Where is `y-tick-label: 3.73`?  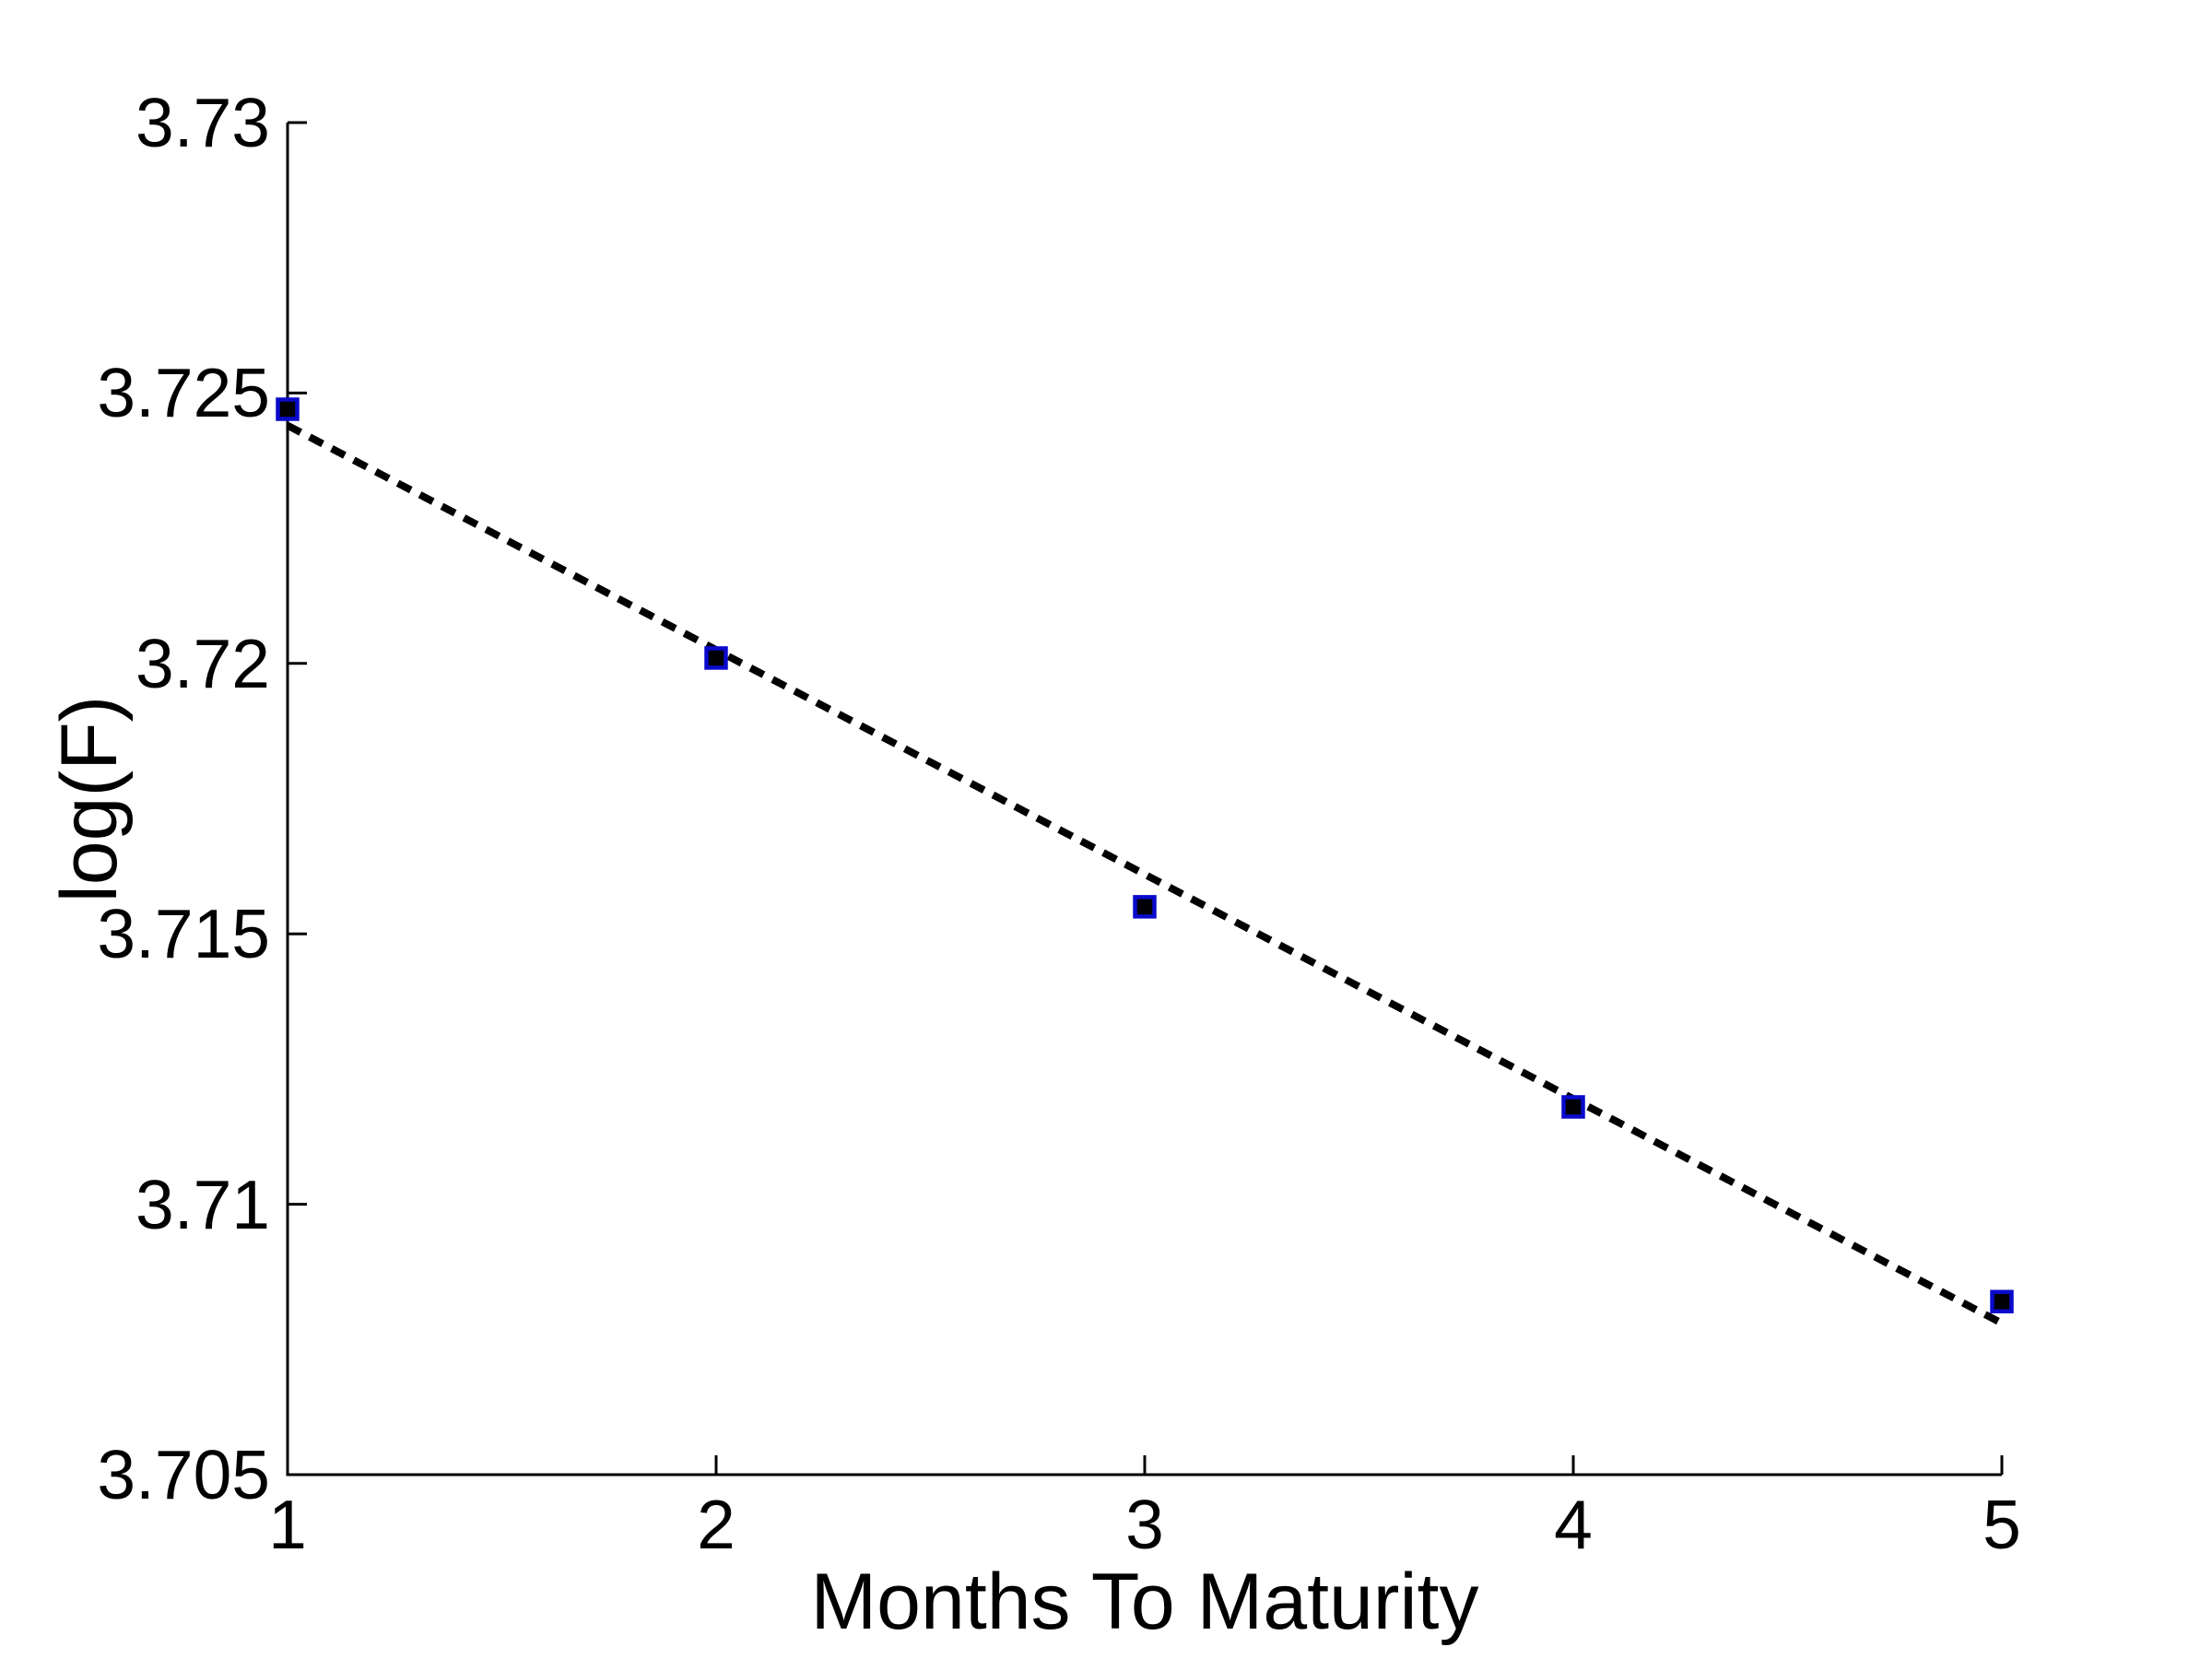
y-tick-label: 3.73 is located at coordinates (202, 122).